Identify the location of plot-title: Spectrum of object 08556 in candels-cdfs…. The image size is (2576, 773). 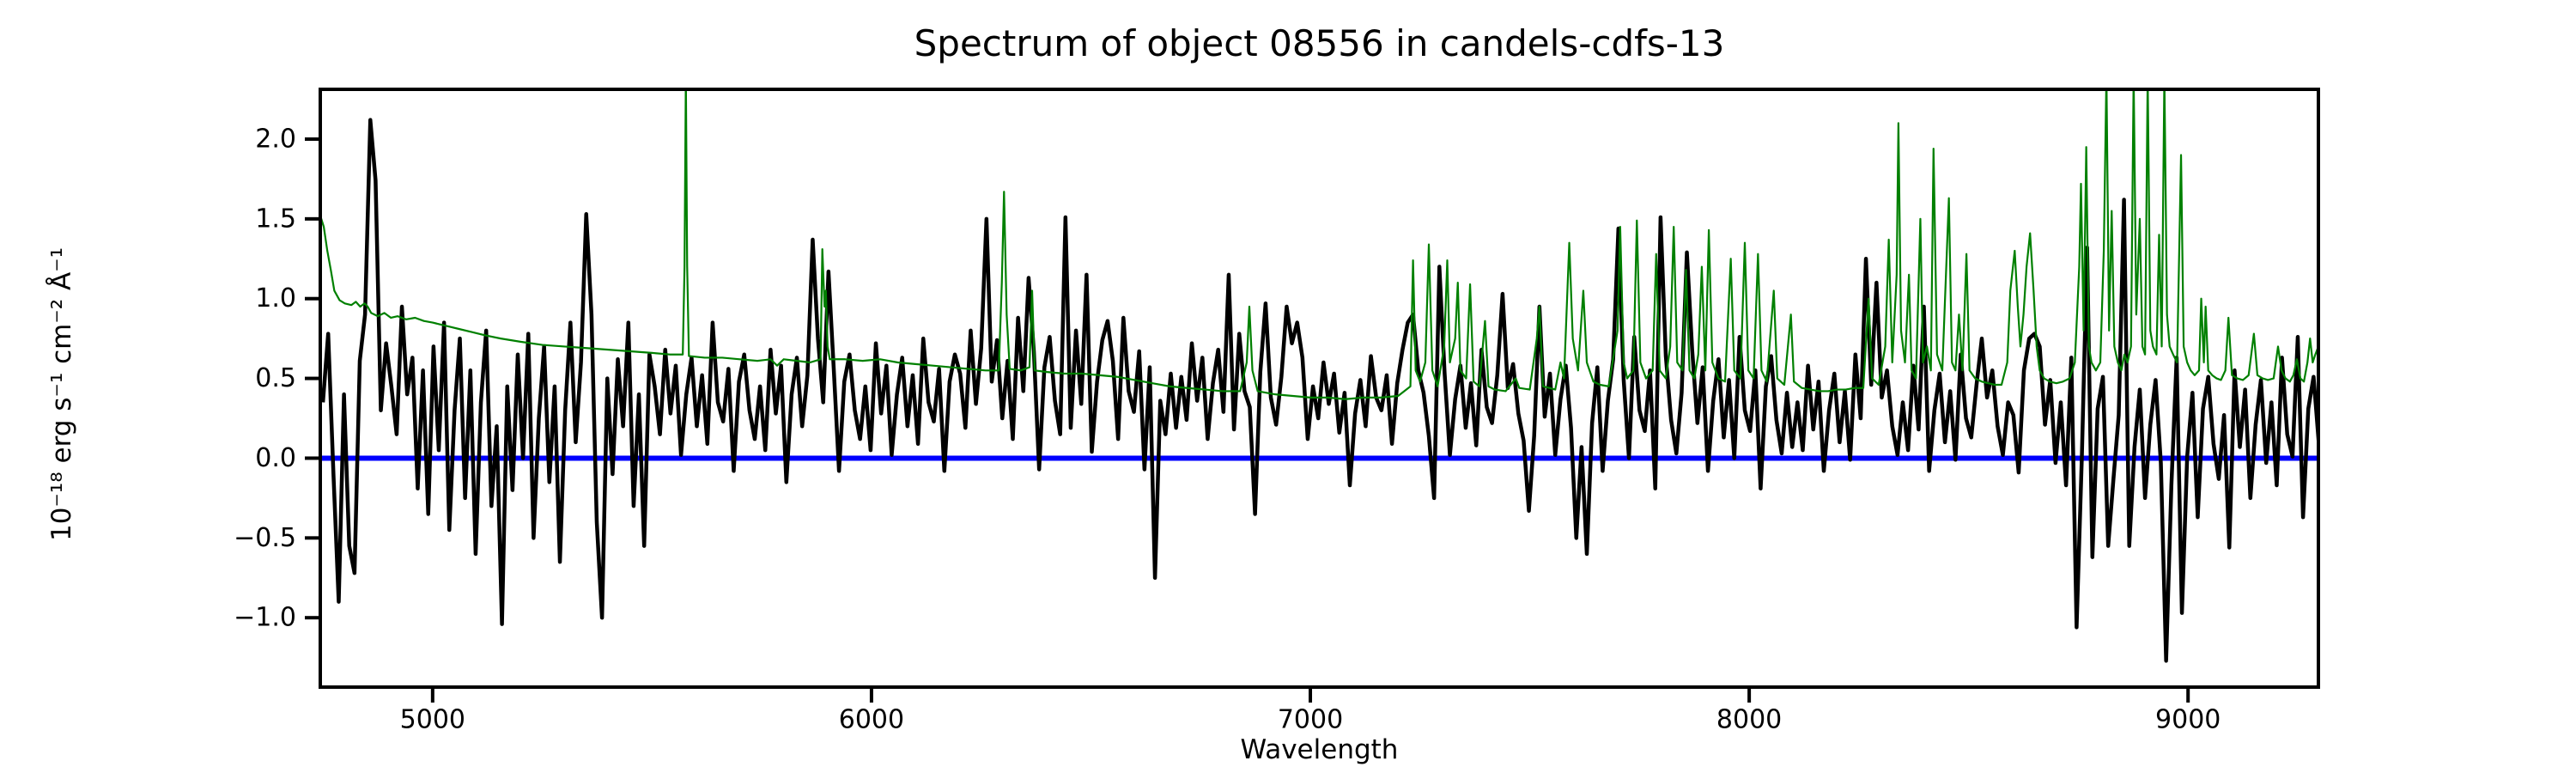
(1319, 43).